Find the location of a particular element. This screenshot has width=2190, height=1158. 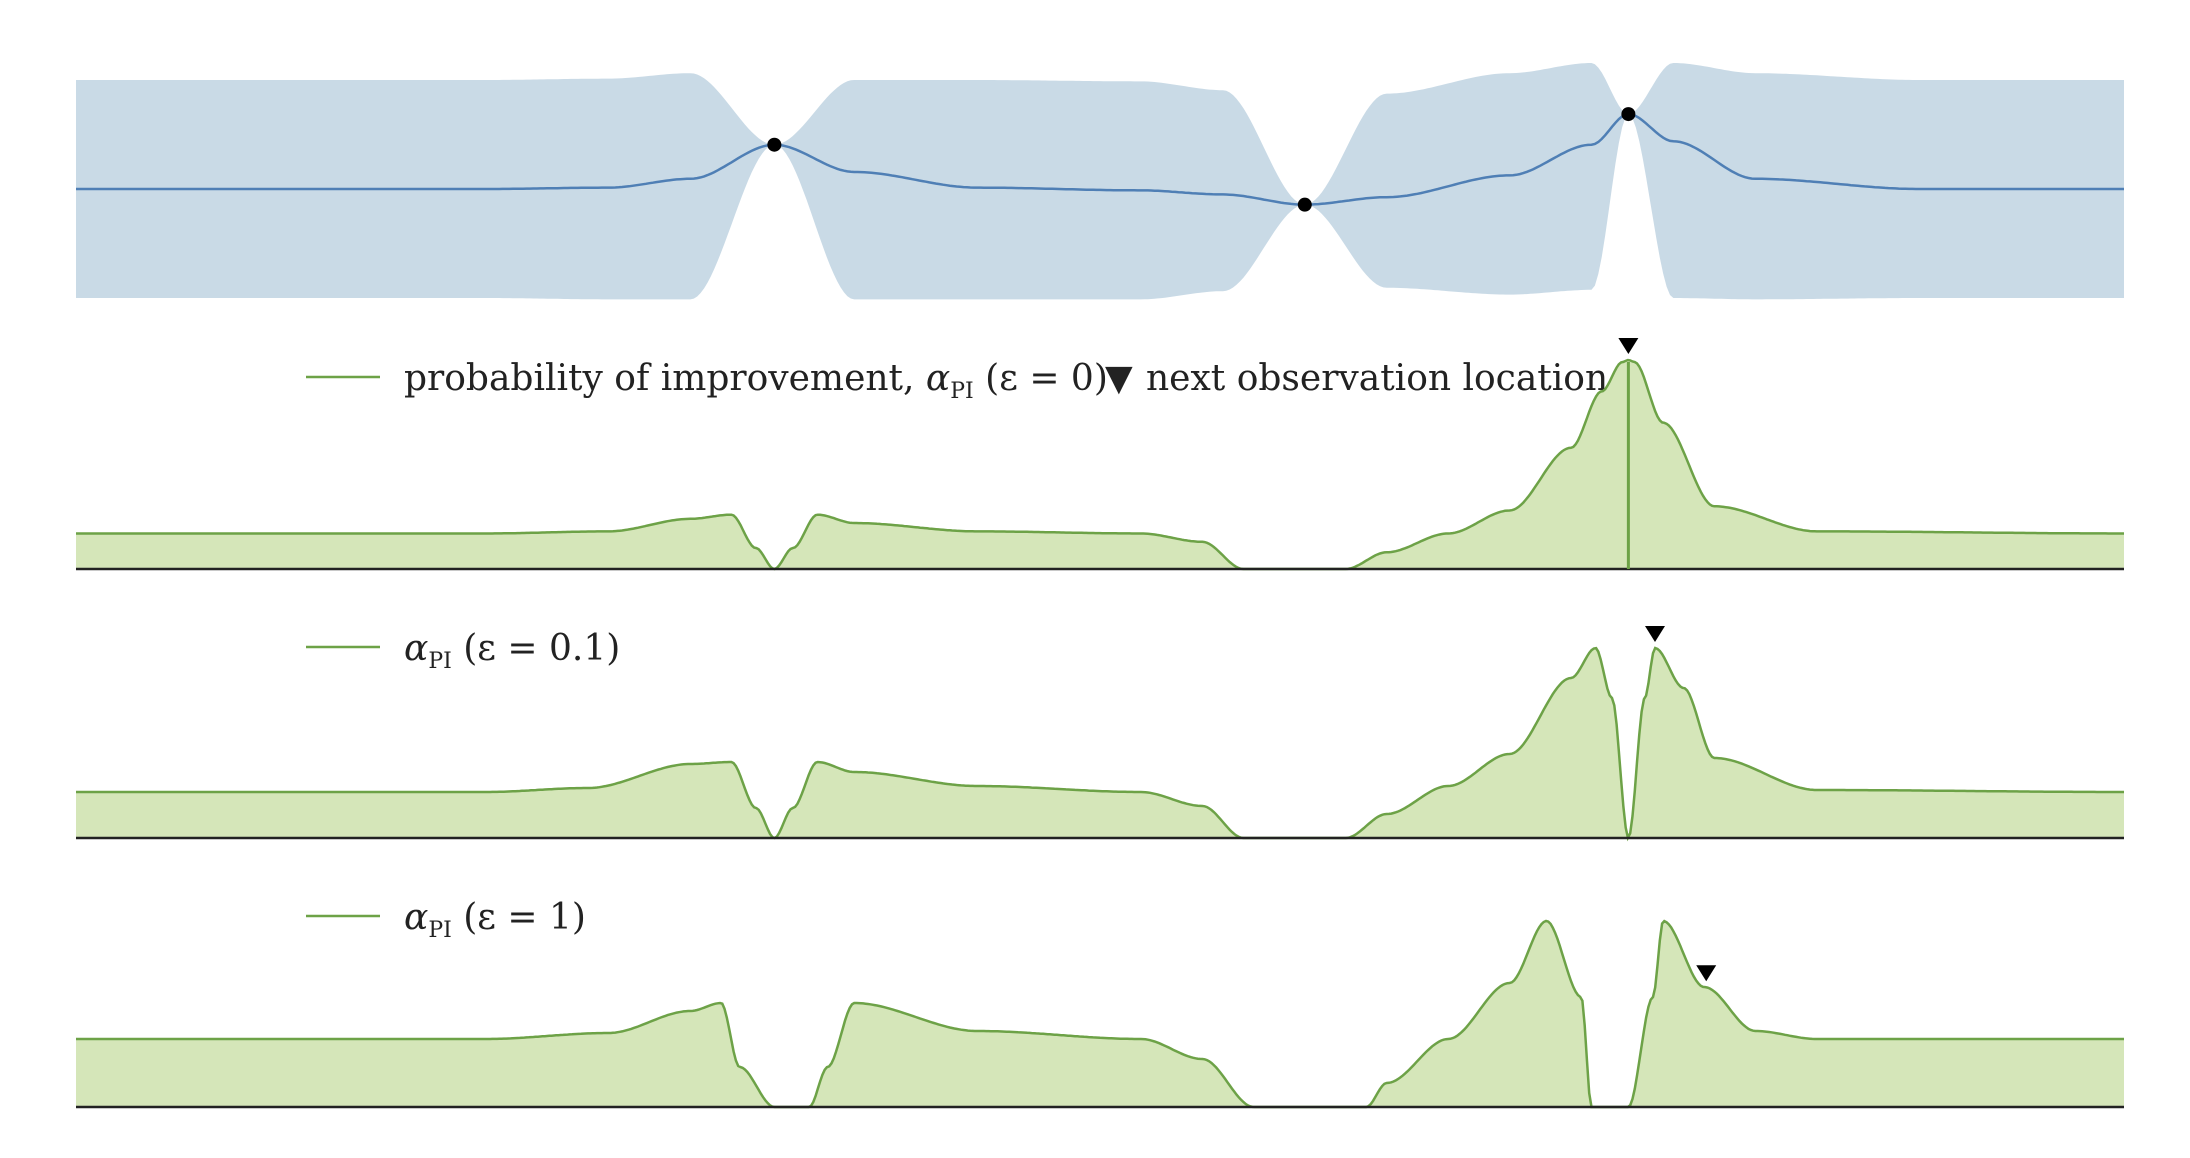

pi-eps-0.1-next-observation-marker is located at coordinates (1655, 634).